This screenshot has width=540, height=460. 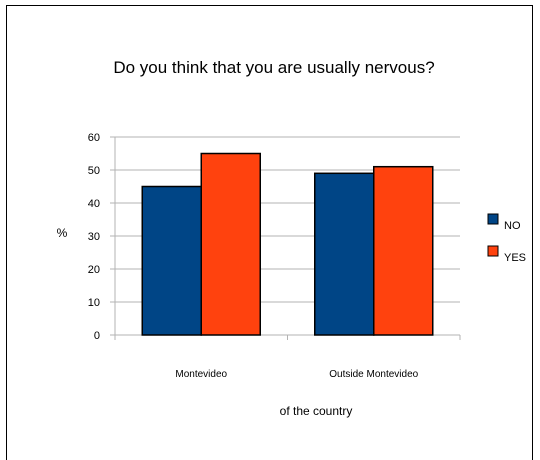 What do you see at coordinates (94, 204) in the screenshot?
I see `y-tick-label: 40` at bounding box center [94, 204].